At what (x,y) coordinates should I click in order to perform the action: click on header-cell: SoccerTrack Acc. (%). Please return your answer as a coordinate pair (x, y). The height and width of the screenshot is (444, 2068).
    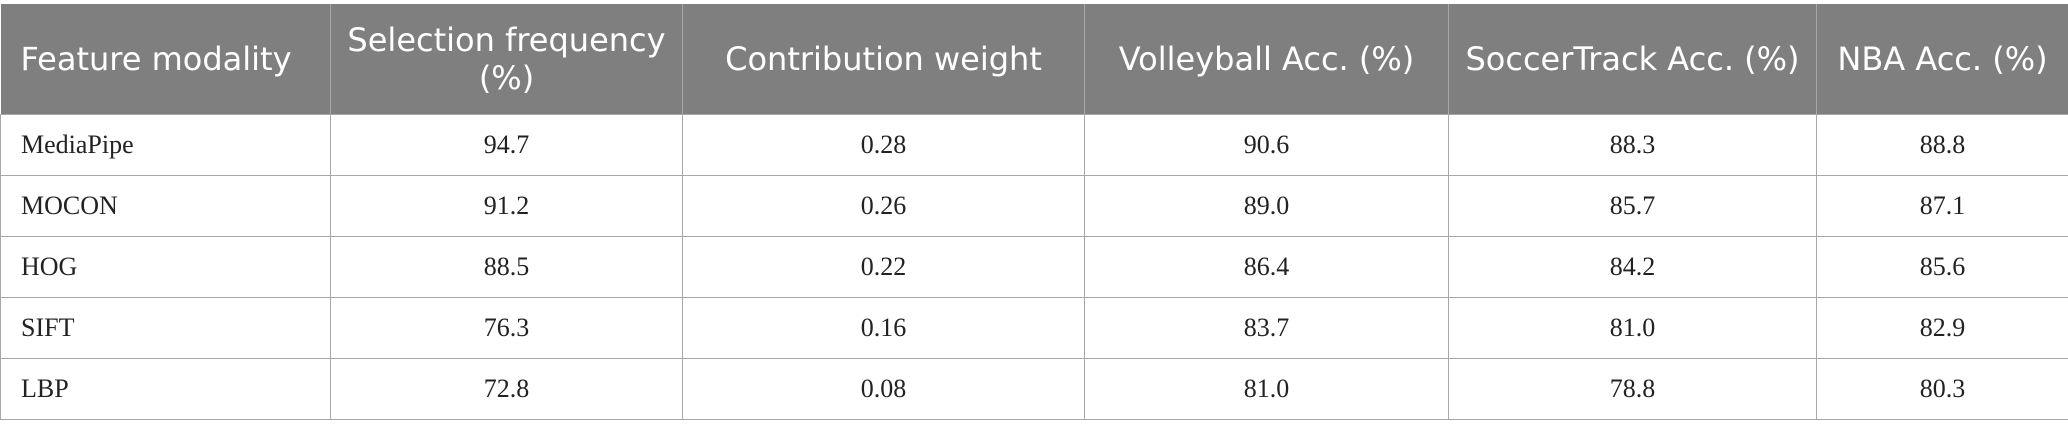
    Looking at the image, I should click on (1633, 59).